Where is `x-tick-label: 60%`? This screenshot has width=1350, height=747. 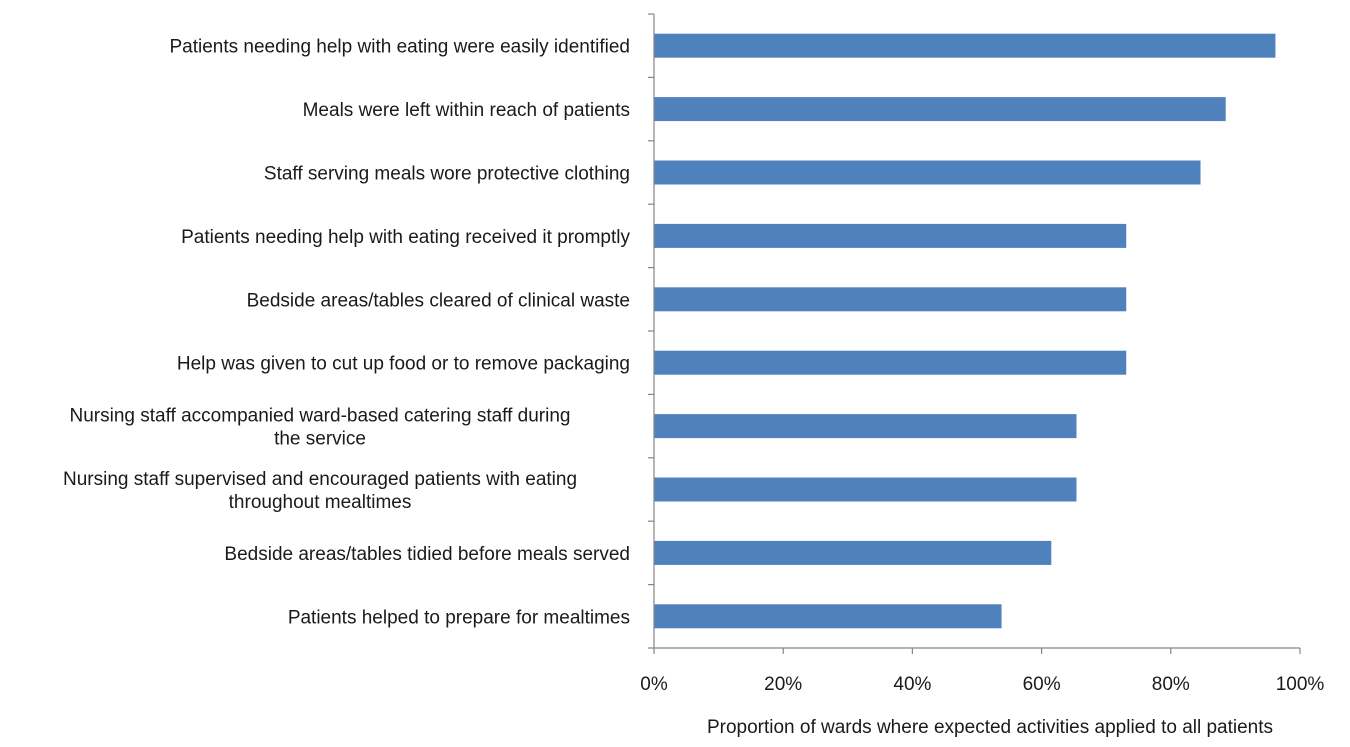
x-tick-label: 60% is located at coordinates (1042, 684).